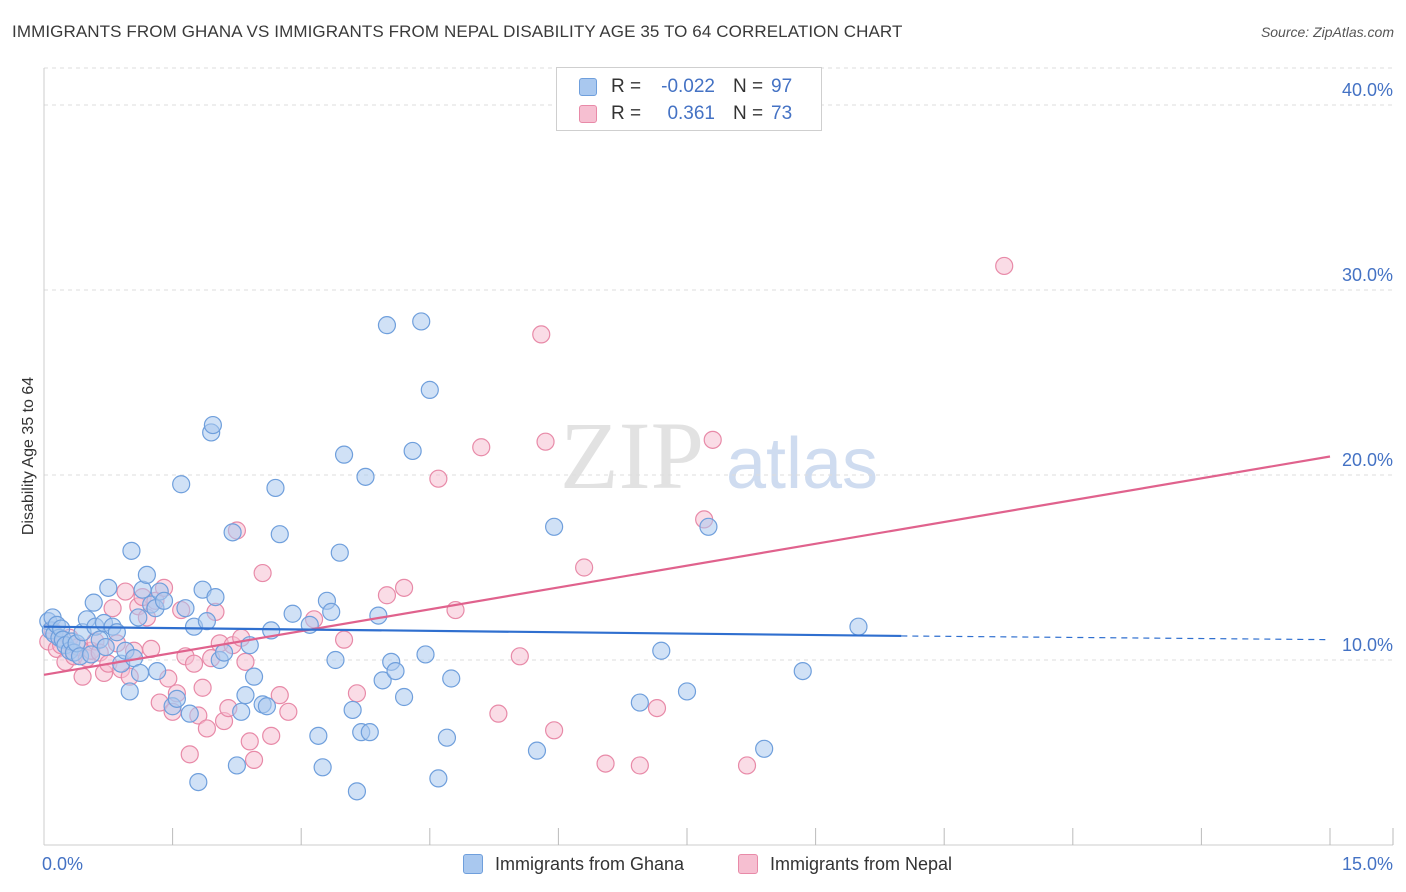 This screenshot has height=892, width=1406. What do you see at coordinates (1116, 638) in the screenshot?
I see `ghana-trend-extension` at bounding box center [1116, 638].